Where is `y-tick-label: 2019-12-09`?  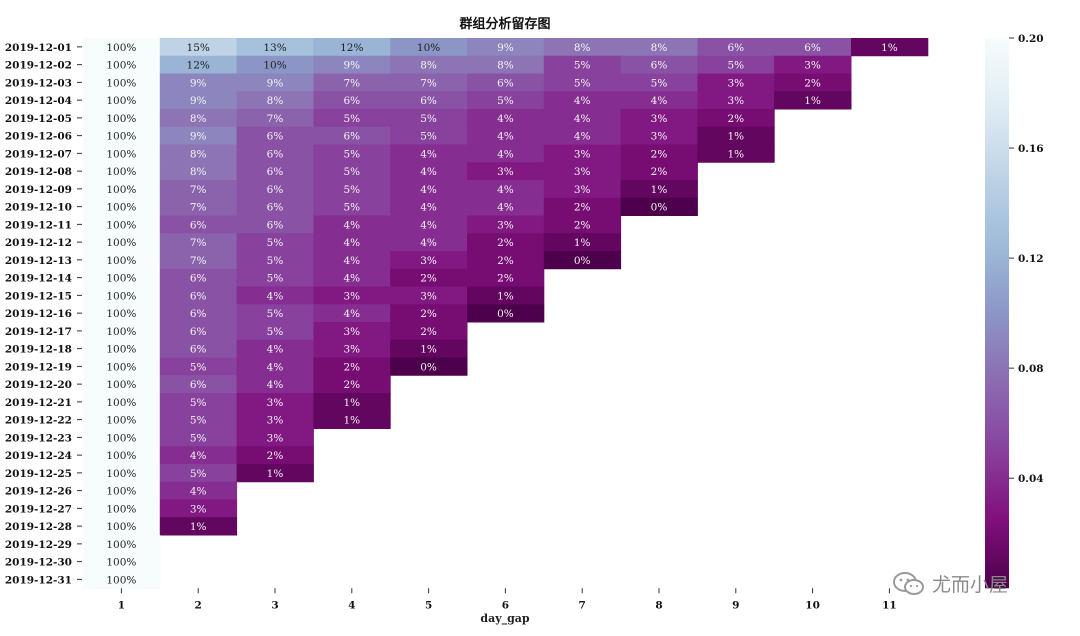
y-tick-label: 2019-12-09 is located at coordinates (38, 190).